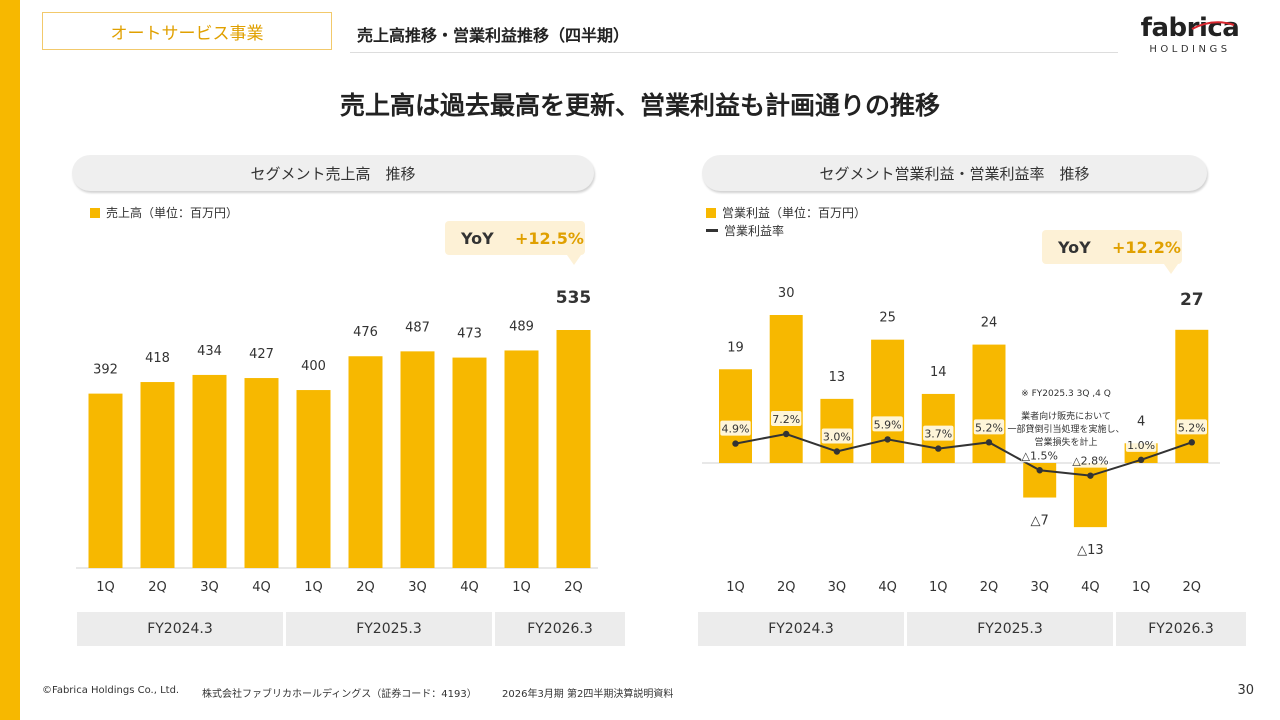  I want to click on profit-fiscal-year-row: FY2024.3 FY2025.3 FY2026.3, so click(972, 629).